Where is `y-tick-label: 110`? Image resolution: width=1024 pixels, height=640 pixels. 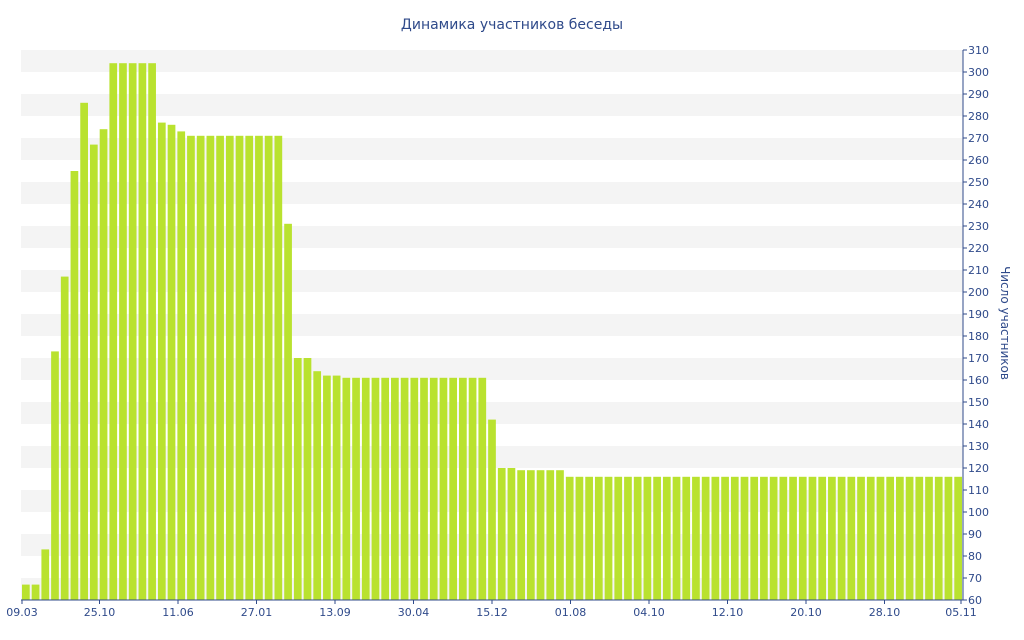
y-tick-label: 110 is located at coordinates (978, 490).